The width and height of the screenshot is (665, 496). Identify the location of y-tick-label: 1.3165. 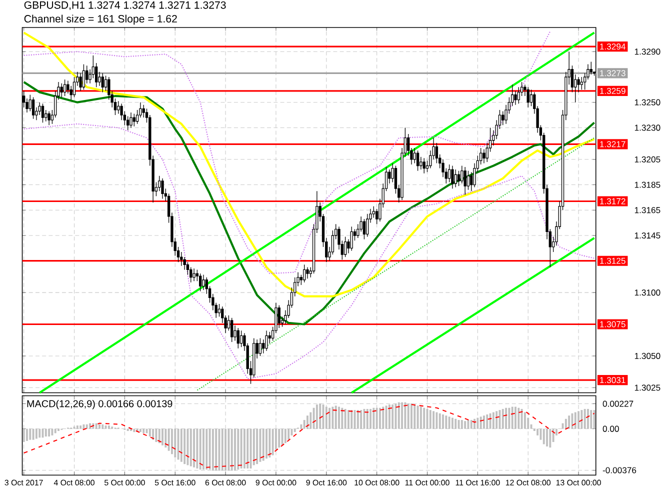
(647, 210).